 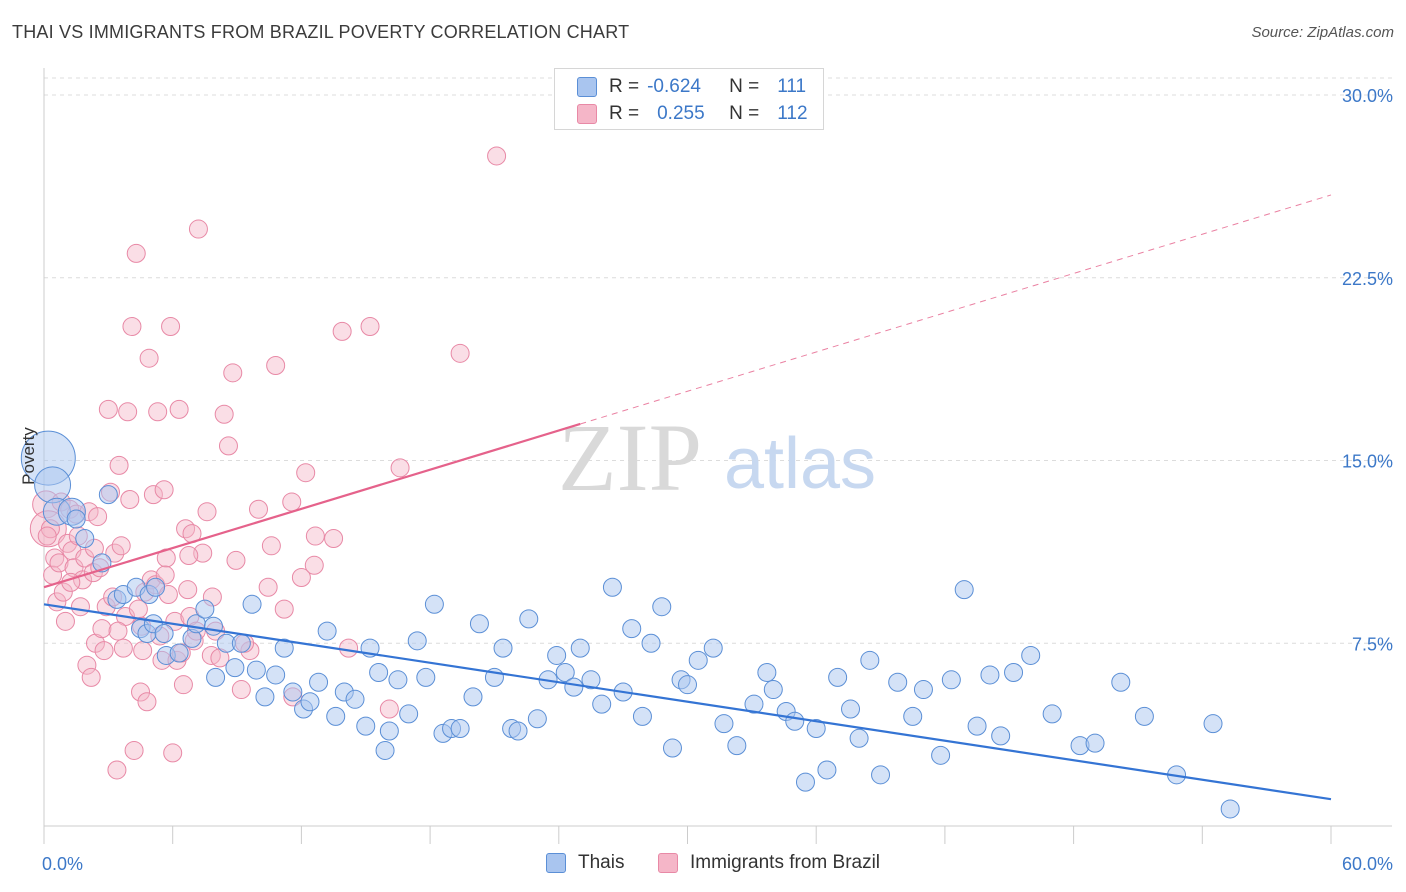 I want to click on legend-item-thais: Thais, so click(x=585, y=863).